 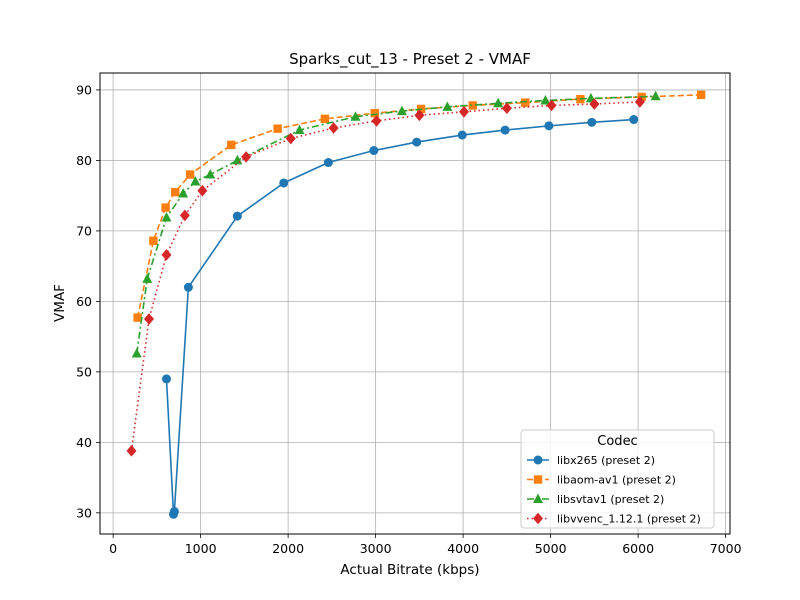 I want to click on x-axis-label: Actual Bitrate (kbps), so click(x=409, y=570).